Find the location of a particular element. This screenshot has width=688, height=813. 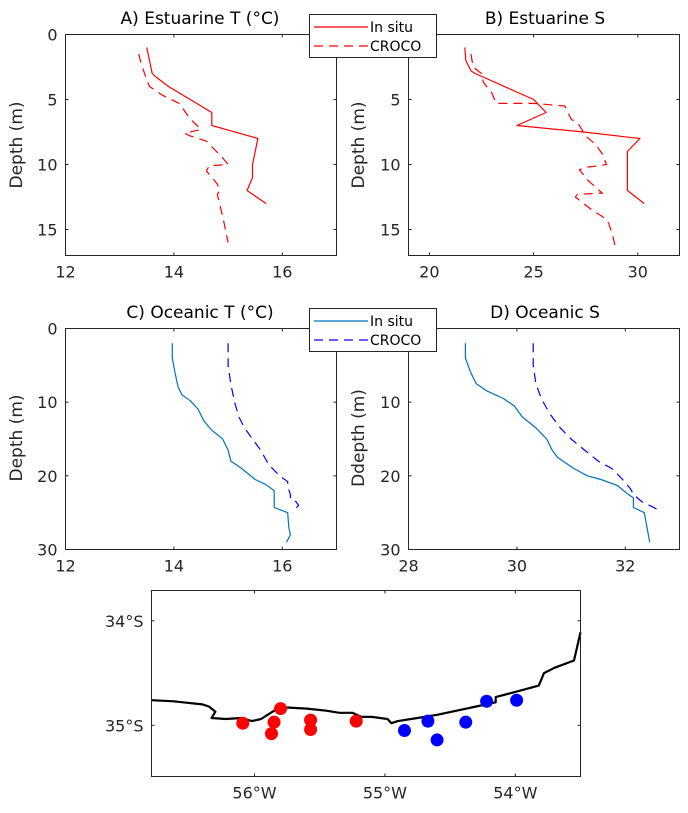

x-tick-label: 55°W is located at coordinates (385, 793).